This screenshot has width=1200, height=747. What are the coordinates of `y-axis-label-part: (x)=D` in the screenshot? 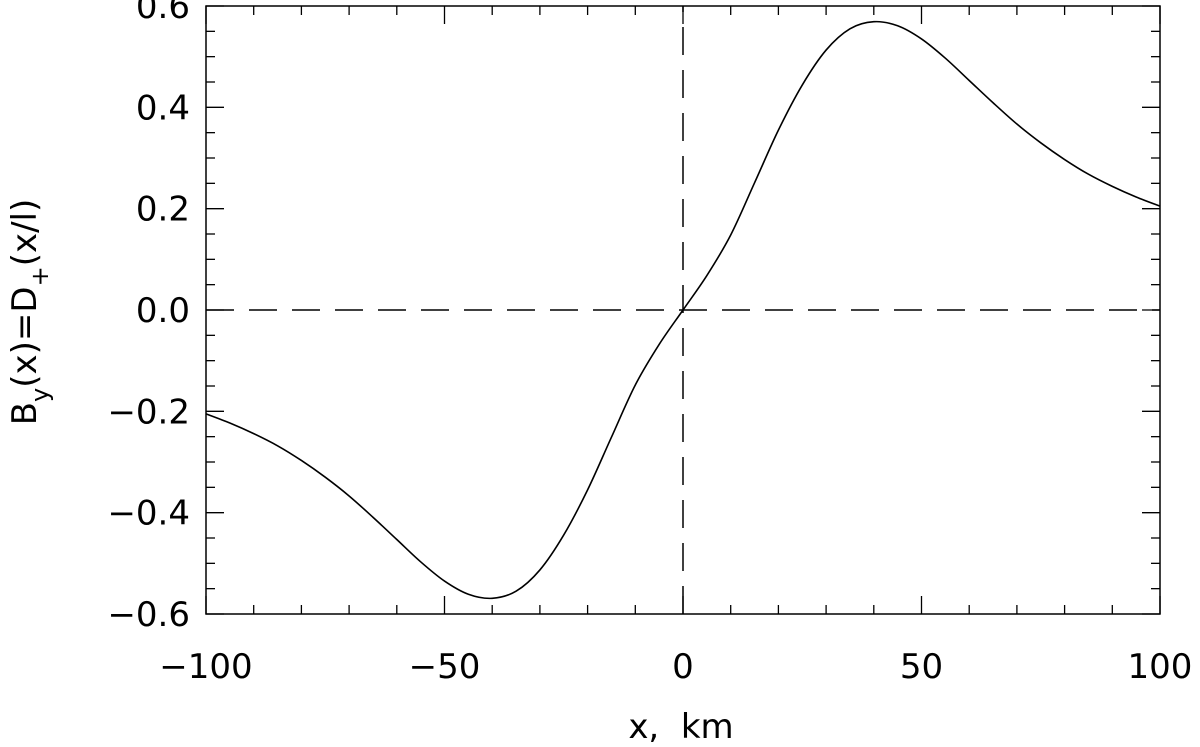 It's located at (25, 336).